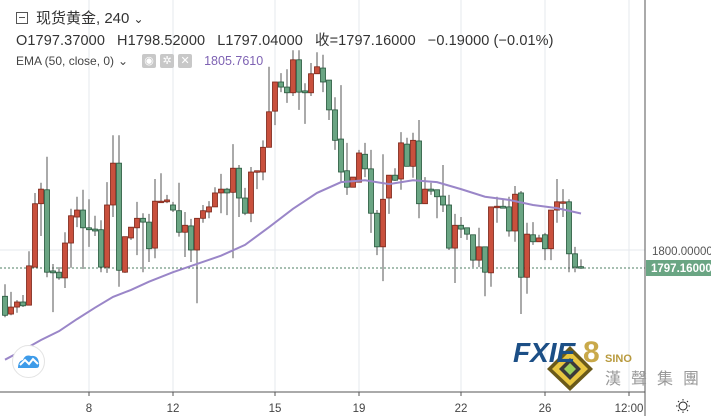  Describe the element at coordinates (681, 252) in the screenshot. I see `price-label-1800: 1800.000000` at that location.